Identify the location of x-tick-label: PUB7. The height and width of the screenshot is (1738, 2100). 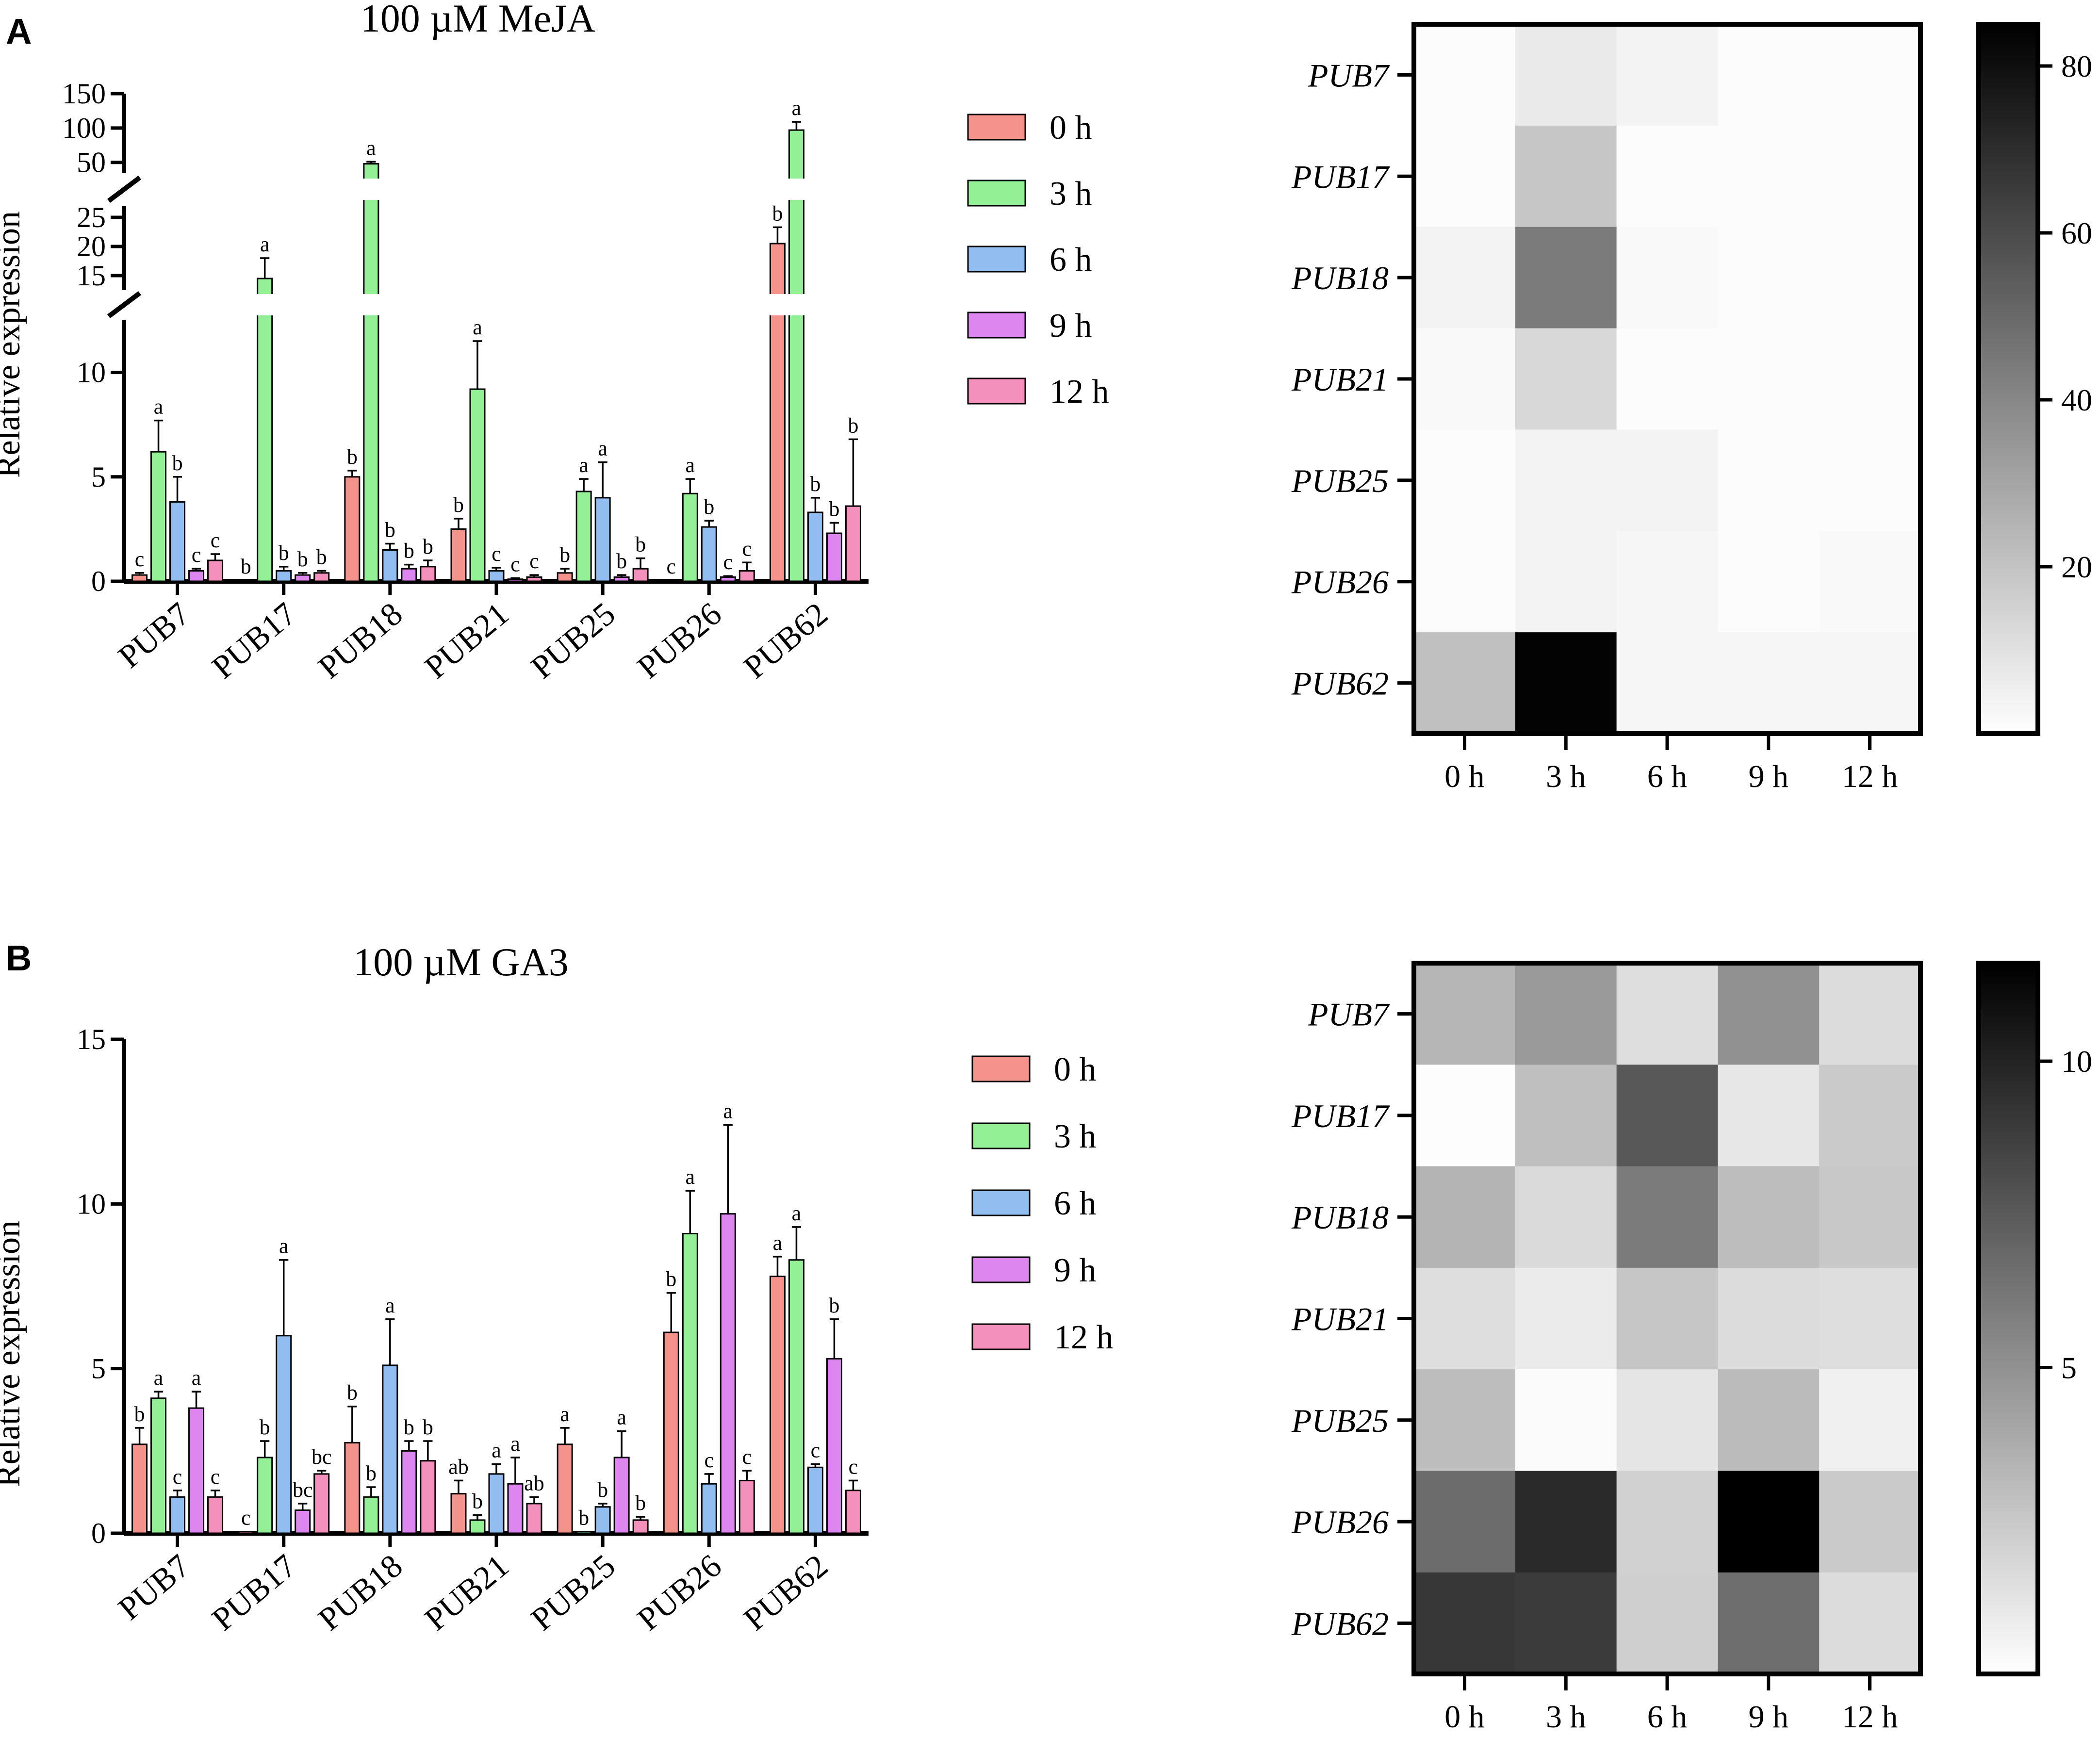
(154, 635).